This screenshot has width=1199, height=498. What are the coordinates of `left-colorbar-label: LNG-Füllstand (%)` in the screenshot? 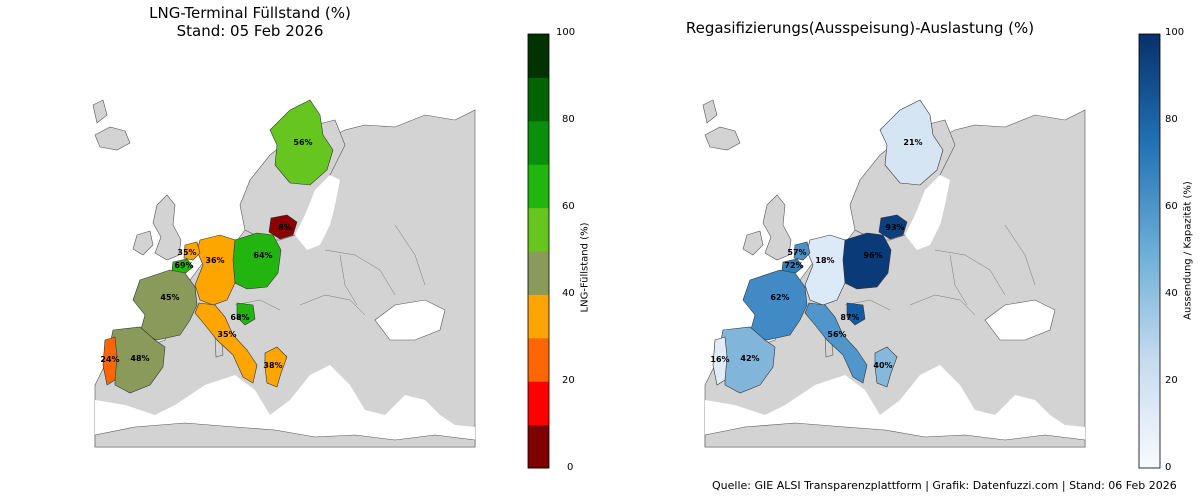 It's located at (585, 267).